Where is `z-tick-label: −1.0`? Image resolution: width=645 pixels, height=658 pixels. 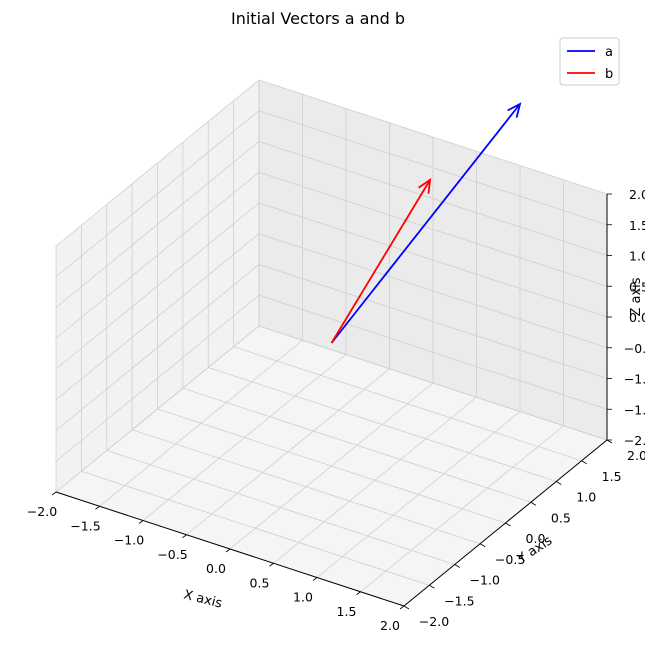 z-tick-label: −1.0 is located at coordinates (634, 379).